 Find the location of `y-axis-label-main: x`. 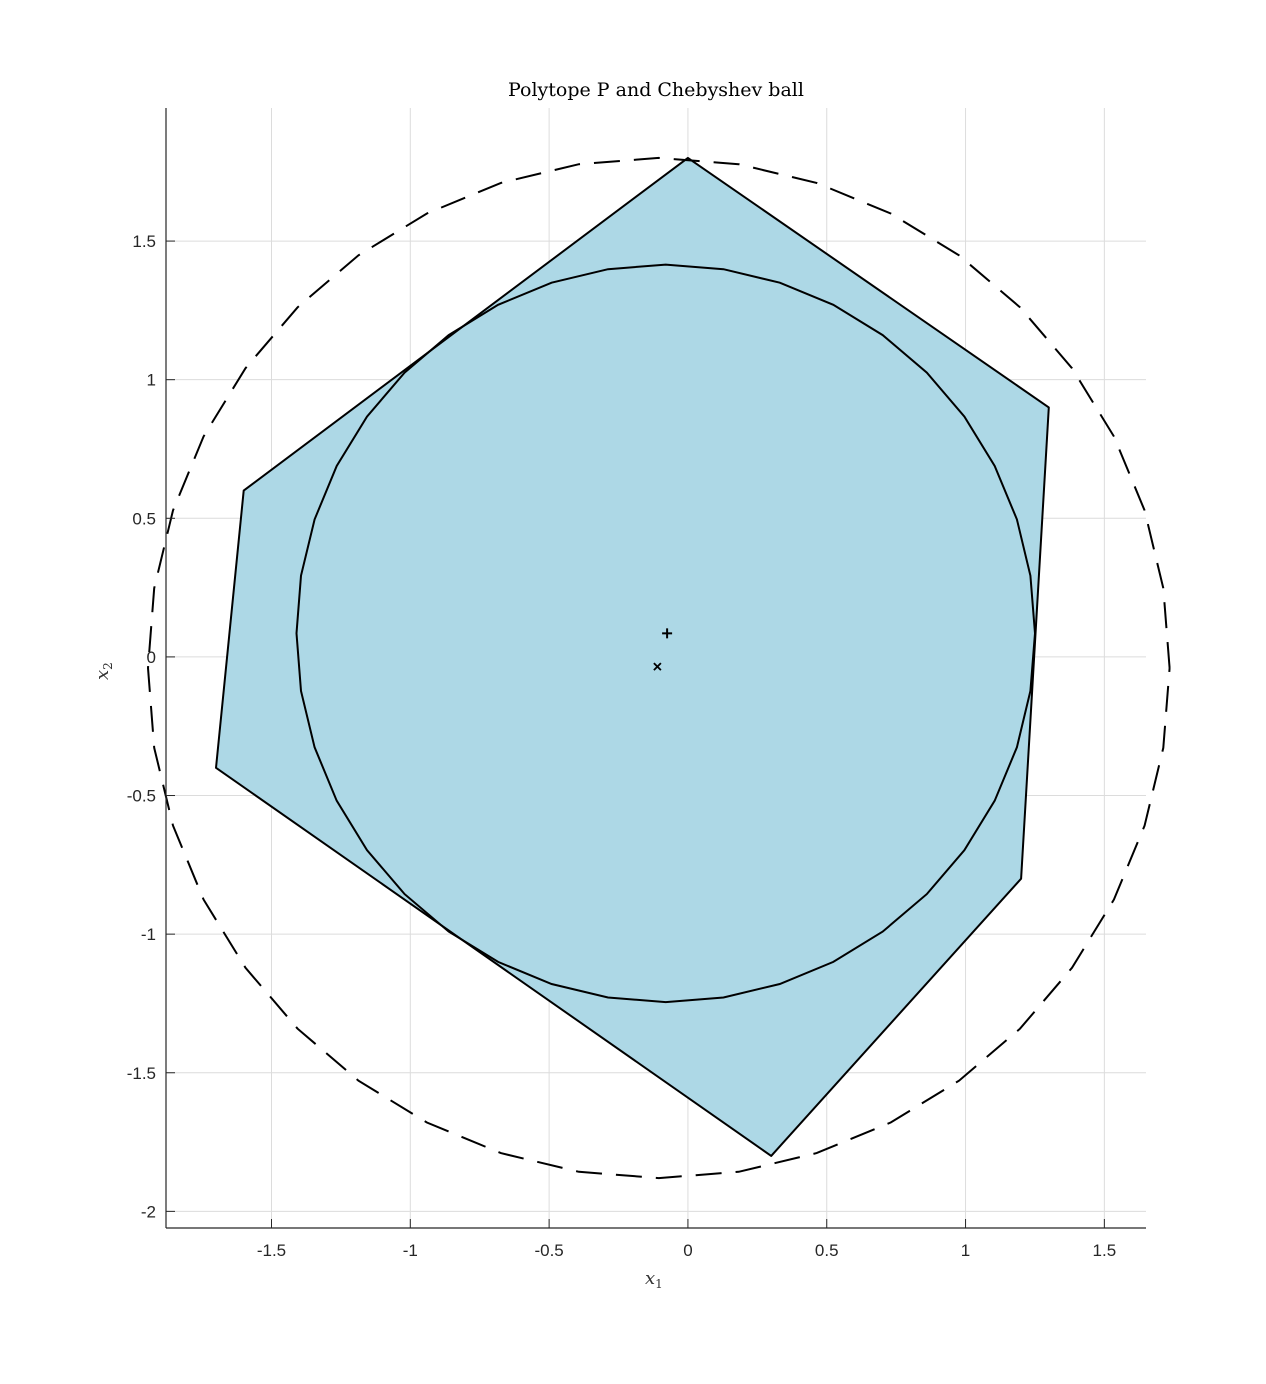

y-axis-label-main: x is located at coordinates (102, 675).